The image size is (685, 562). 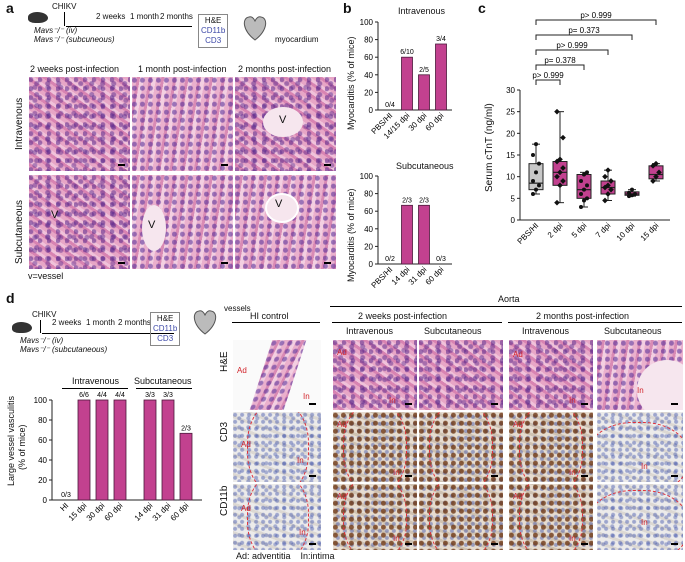 I want to click on timeline-line, so click(x=108, y=333).